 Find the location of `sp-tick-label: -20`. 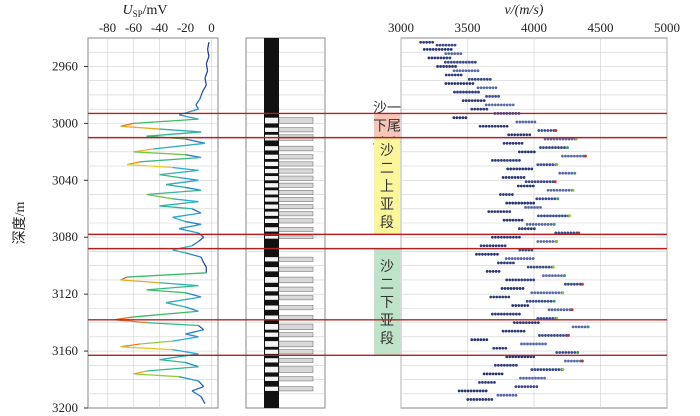

sp-tick-label: -20 is located at coordinates (185, 27).